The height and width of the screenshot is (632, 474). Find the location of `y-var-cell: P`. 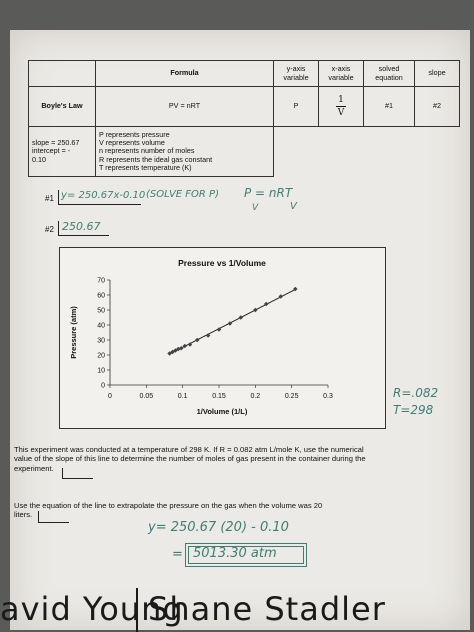

y-var-cell: P is located at coordinates (296, 106).